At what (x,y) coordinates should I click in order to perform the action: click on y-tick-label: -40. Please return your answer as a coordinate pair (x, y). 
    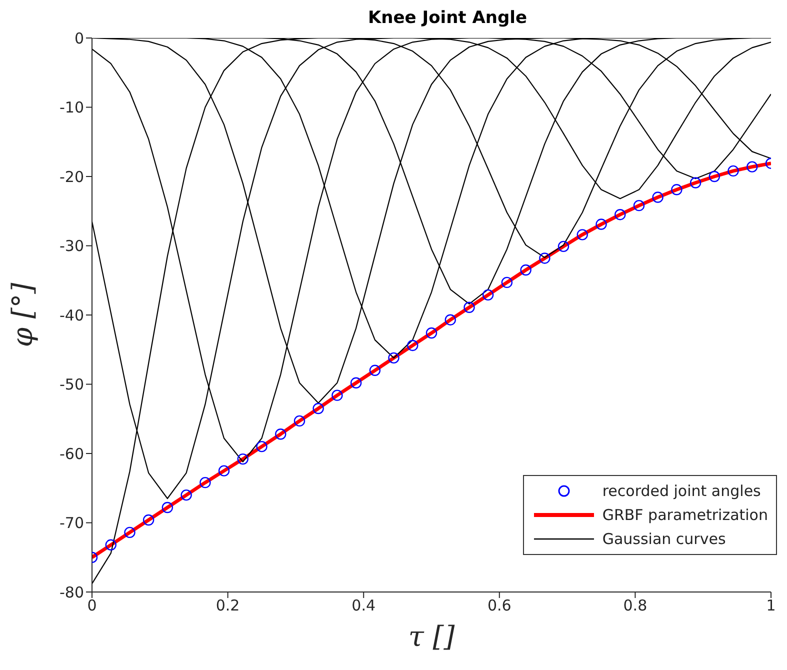
    Looking at the image, I should click on (72, 315).